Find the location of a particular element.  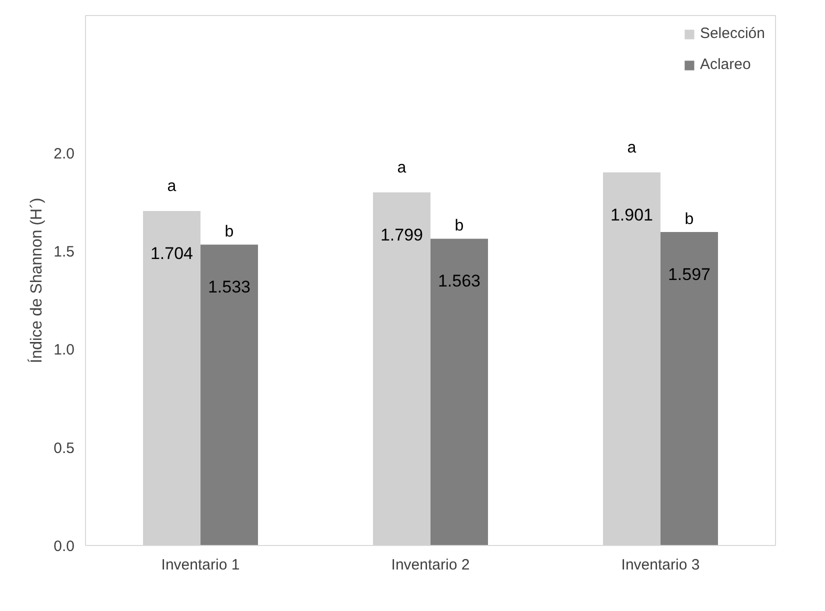

legend-label: Aclareo is located at coordinates (725, 64).